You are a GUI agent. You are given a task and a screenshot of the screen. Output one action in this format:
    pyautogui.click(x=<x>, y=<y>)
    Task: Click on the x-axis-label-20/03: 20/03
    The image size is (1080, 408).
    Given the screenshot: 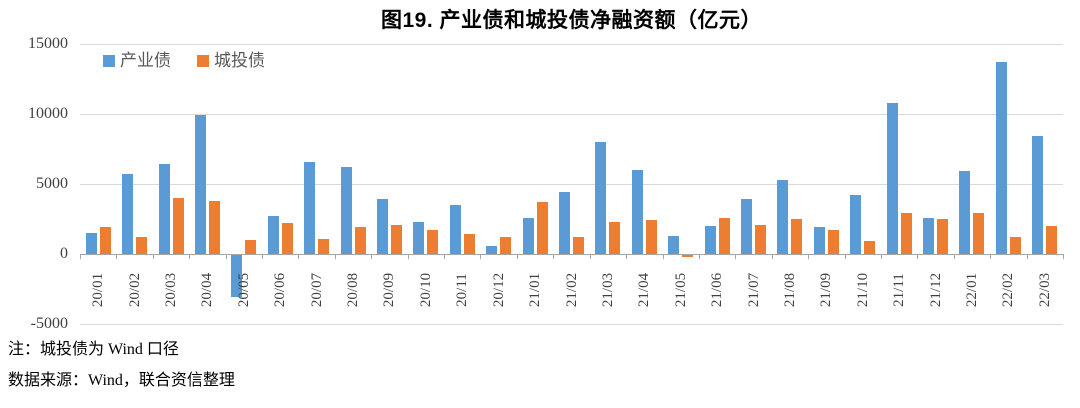 What is the action you would take?
    pyautogui.click(x=171, y=290)
    